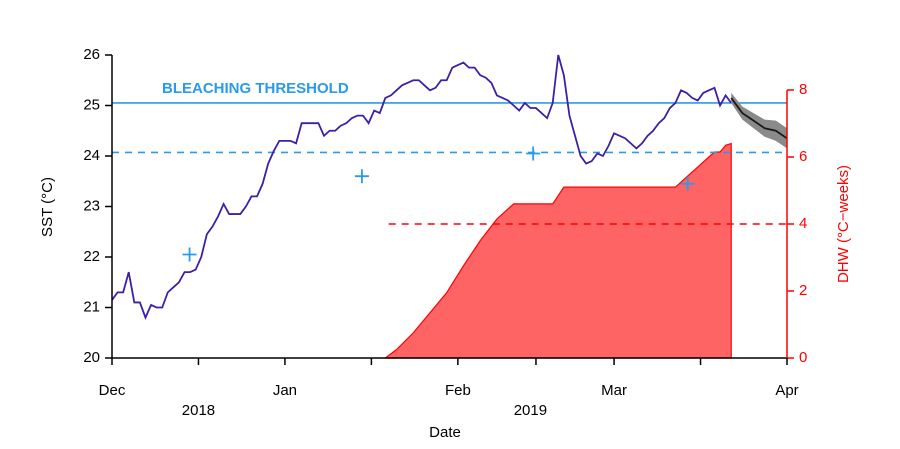 This screenshot has width=900, height=449. Describe the element at coordinates (614, 390) in the screenshot. I see `x-tick-label: Mar` at that location.